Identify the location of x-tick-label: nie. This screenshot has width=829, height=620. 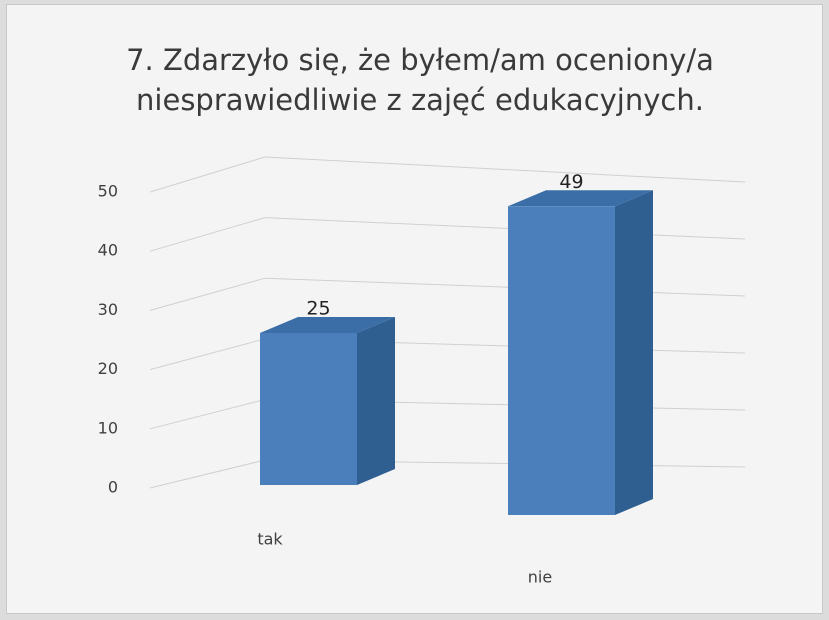
(540, 577).